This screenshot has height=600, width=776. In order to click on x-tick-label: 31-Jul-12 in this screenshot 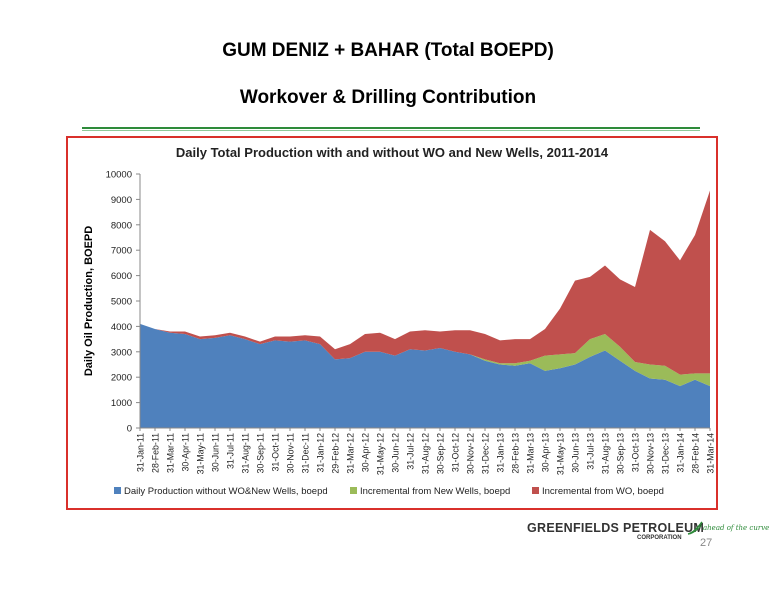, I will do `click(411, 451)`.